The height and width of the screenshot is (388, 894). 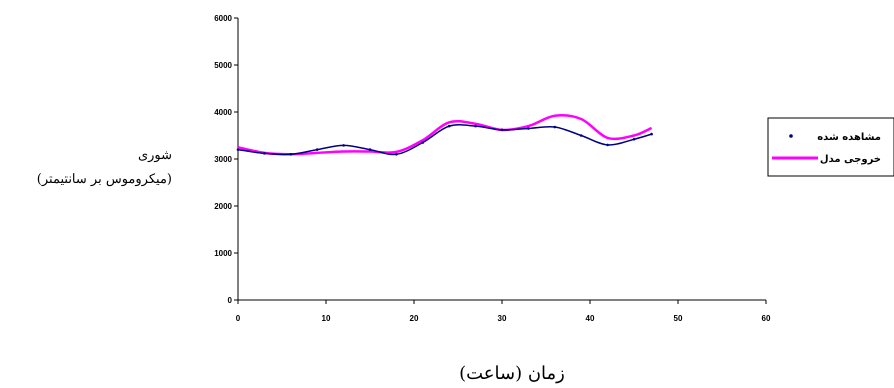 What do you see at coordinates (502, 318) in the screenshot?
I see `x-tick-label: 30` at bounding box center [502, 318].